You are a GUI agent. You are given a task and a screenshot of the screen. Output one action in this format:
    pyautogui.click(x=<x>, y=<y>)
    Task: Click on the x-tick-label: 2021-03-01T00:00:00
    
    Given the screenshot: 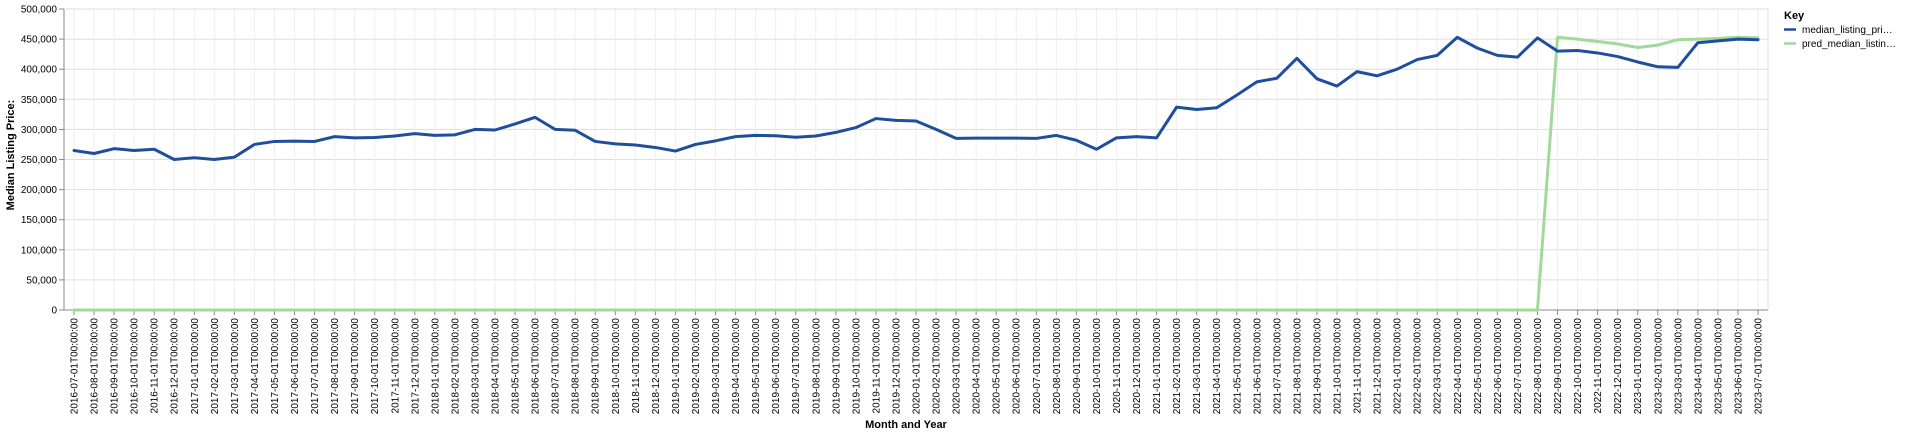 What is the action you would take?
    pyautogui.click(x=1197, y=366)
    